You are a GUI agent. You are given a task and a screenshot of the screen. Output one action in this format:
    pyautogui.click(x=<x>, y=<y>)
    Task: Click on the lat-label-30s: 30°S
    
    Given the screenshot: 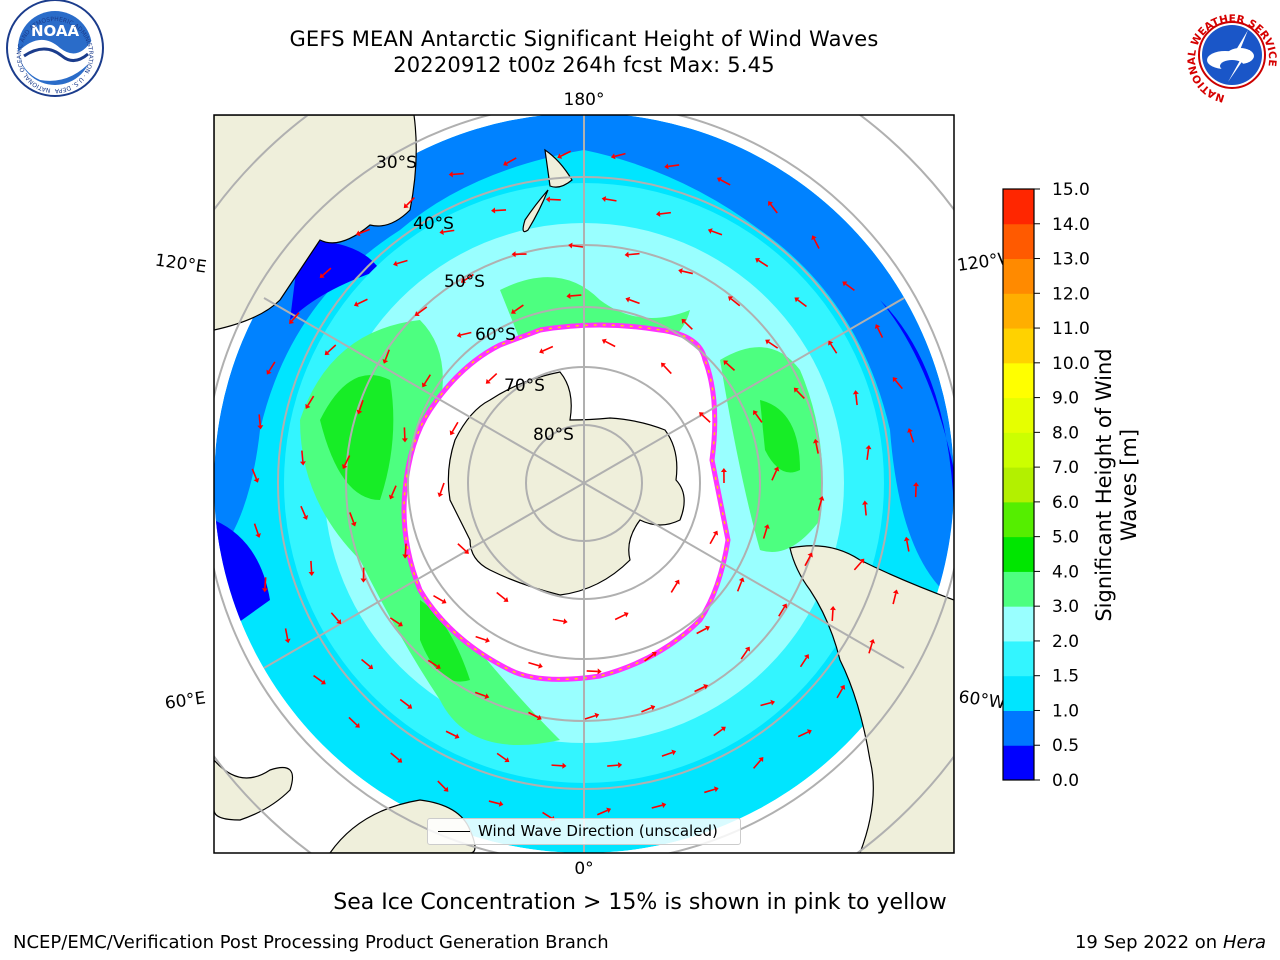 What is the action you would take?
    pyautogui.click(x=396, y=163)
    